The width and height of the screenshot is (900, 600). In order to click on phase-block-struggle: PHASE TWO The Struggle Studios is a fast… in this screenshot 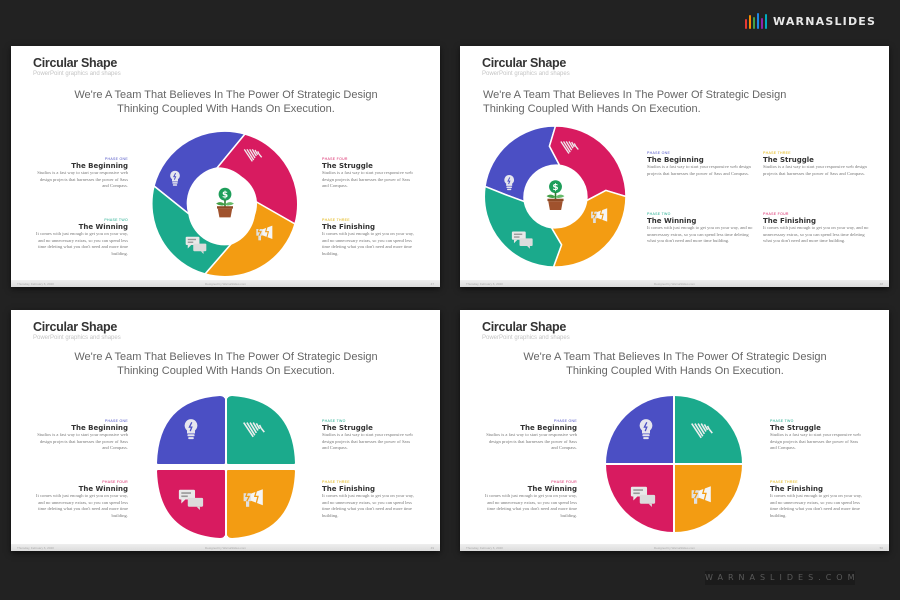, I will do `click(369, 435)`.